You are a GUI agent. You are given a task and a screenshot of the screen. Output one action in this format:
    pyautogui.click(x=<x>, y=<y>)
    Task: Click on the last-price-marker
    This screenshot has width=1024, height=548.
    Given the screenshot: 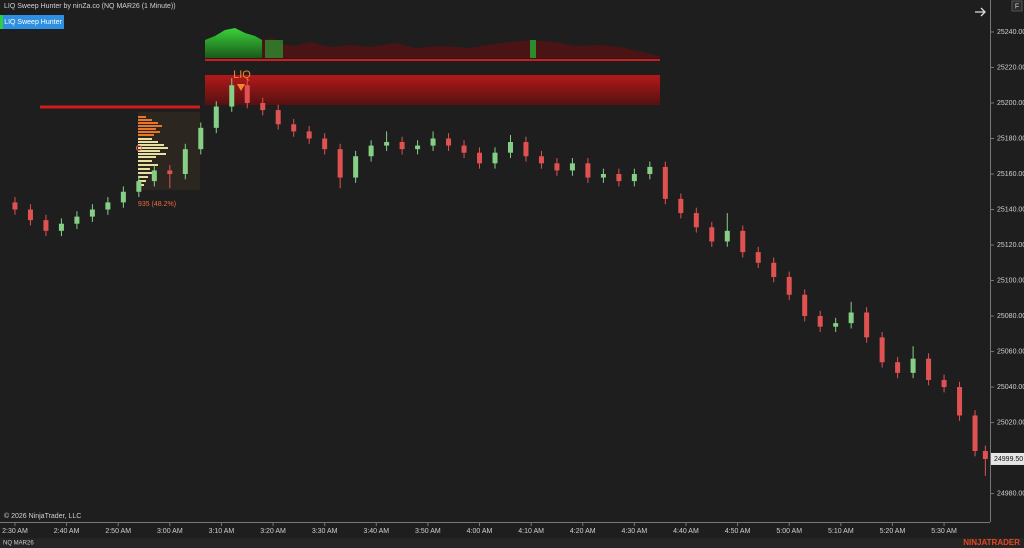 What is the action you would take?
    pyautogui.click(x=1007, y=458)
    